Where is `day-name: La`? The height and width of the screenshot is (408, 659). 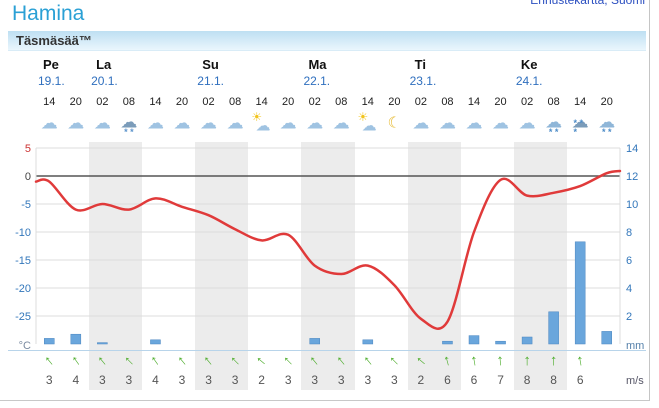
day-name: La is located at coordinates (104, 64).